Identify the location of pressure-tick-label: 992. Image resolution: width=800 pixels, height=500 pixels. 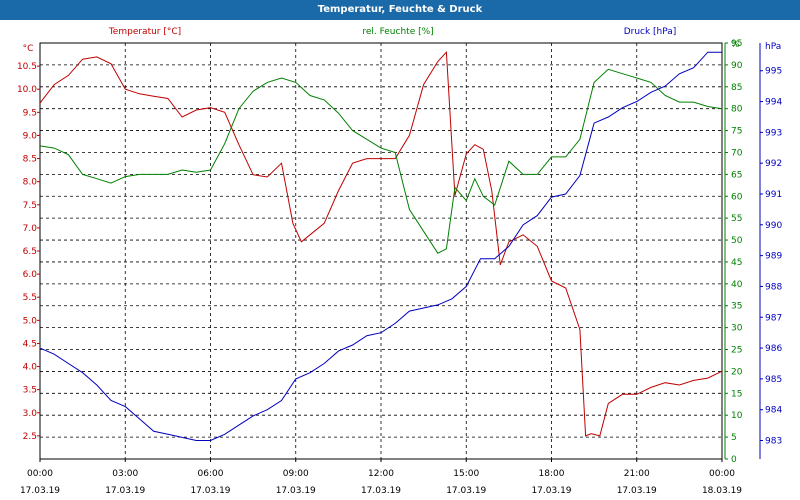
(773, 164).